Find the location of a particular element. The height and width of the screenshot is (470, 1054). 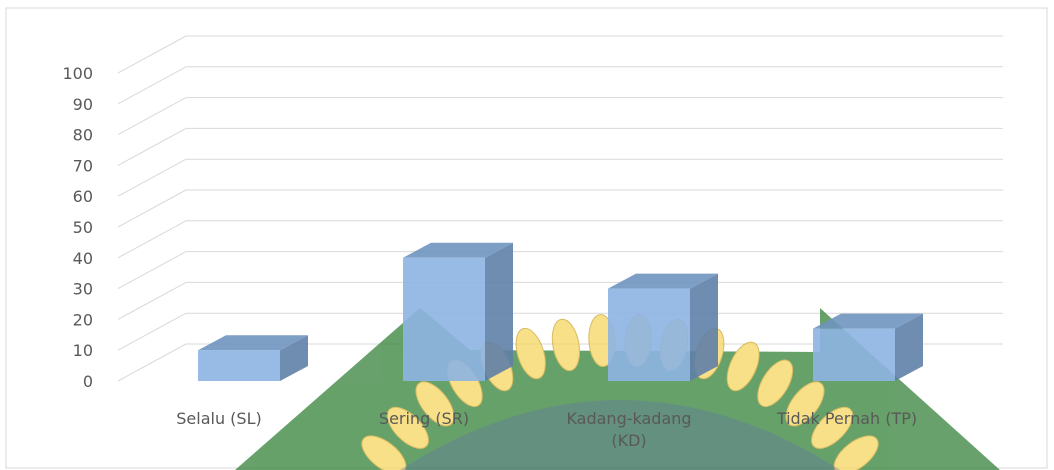

emblem-arc is located at coordinates (620, 435).